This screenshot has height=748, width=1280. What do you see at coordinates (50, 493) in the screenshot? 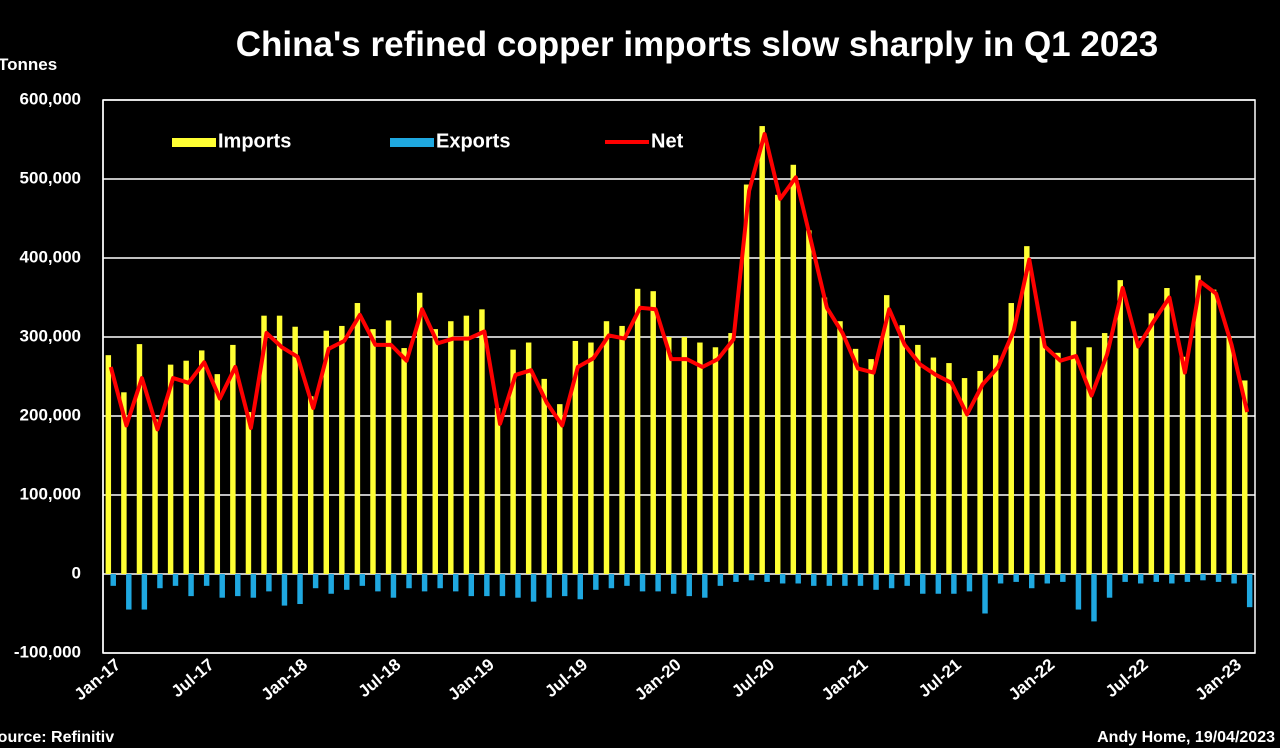
I see `y-tick-label: 100,000` at bounding box center [50, 493].